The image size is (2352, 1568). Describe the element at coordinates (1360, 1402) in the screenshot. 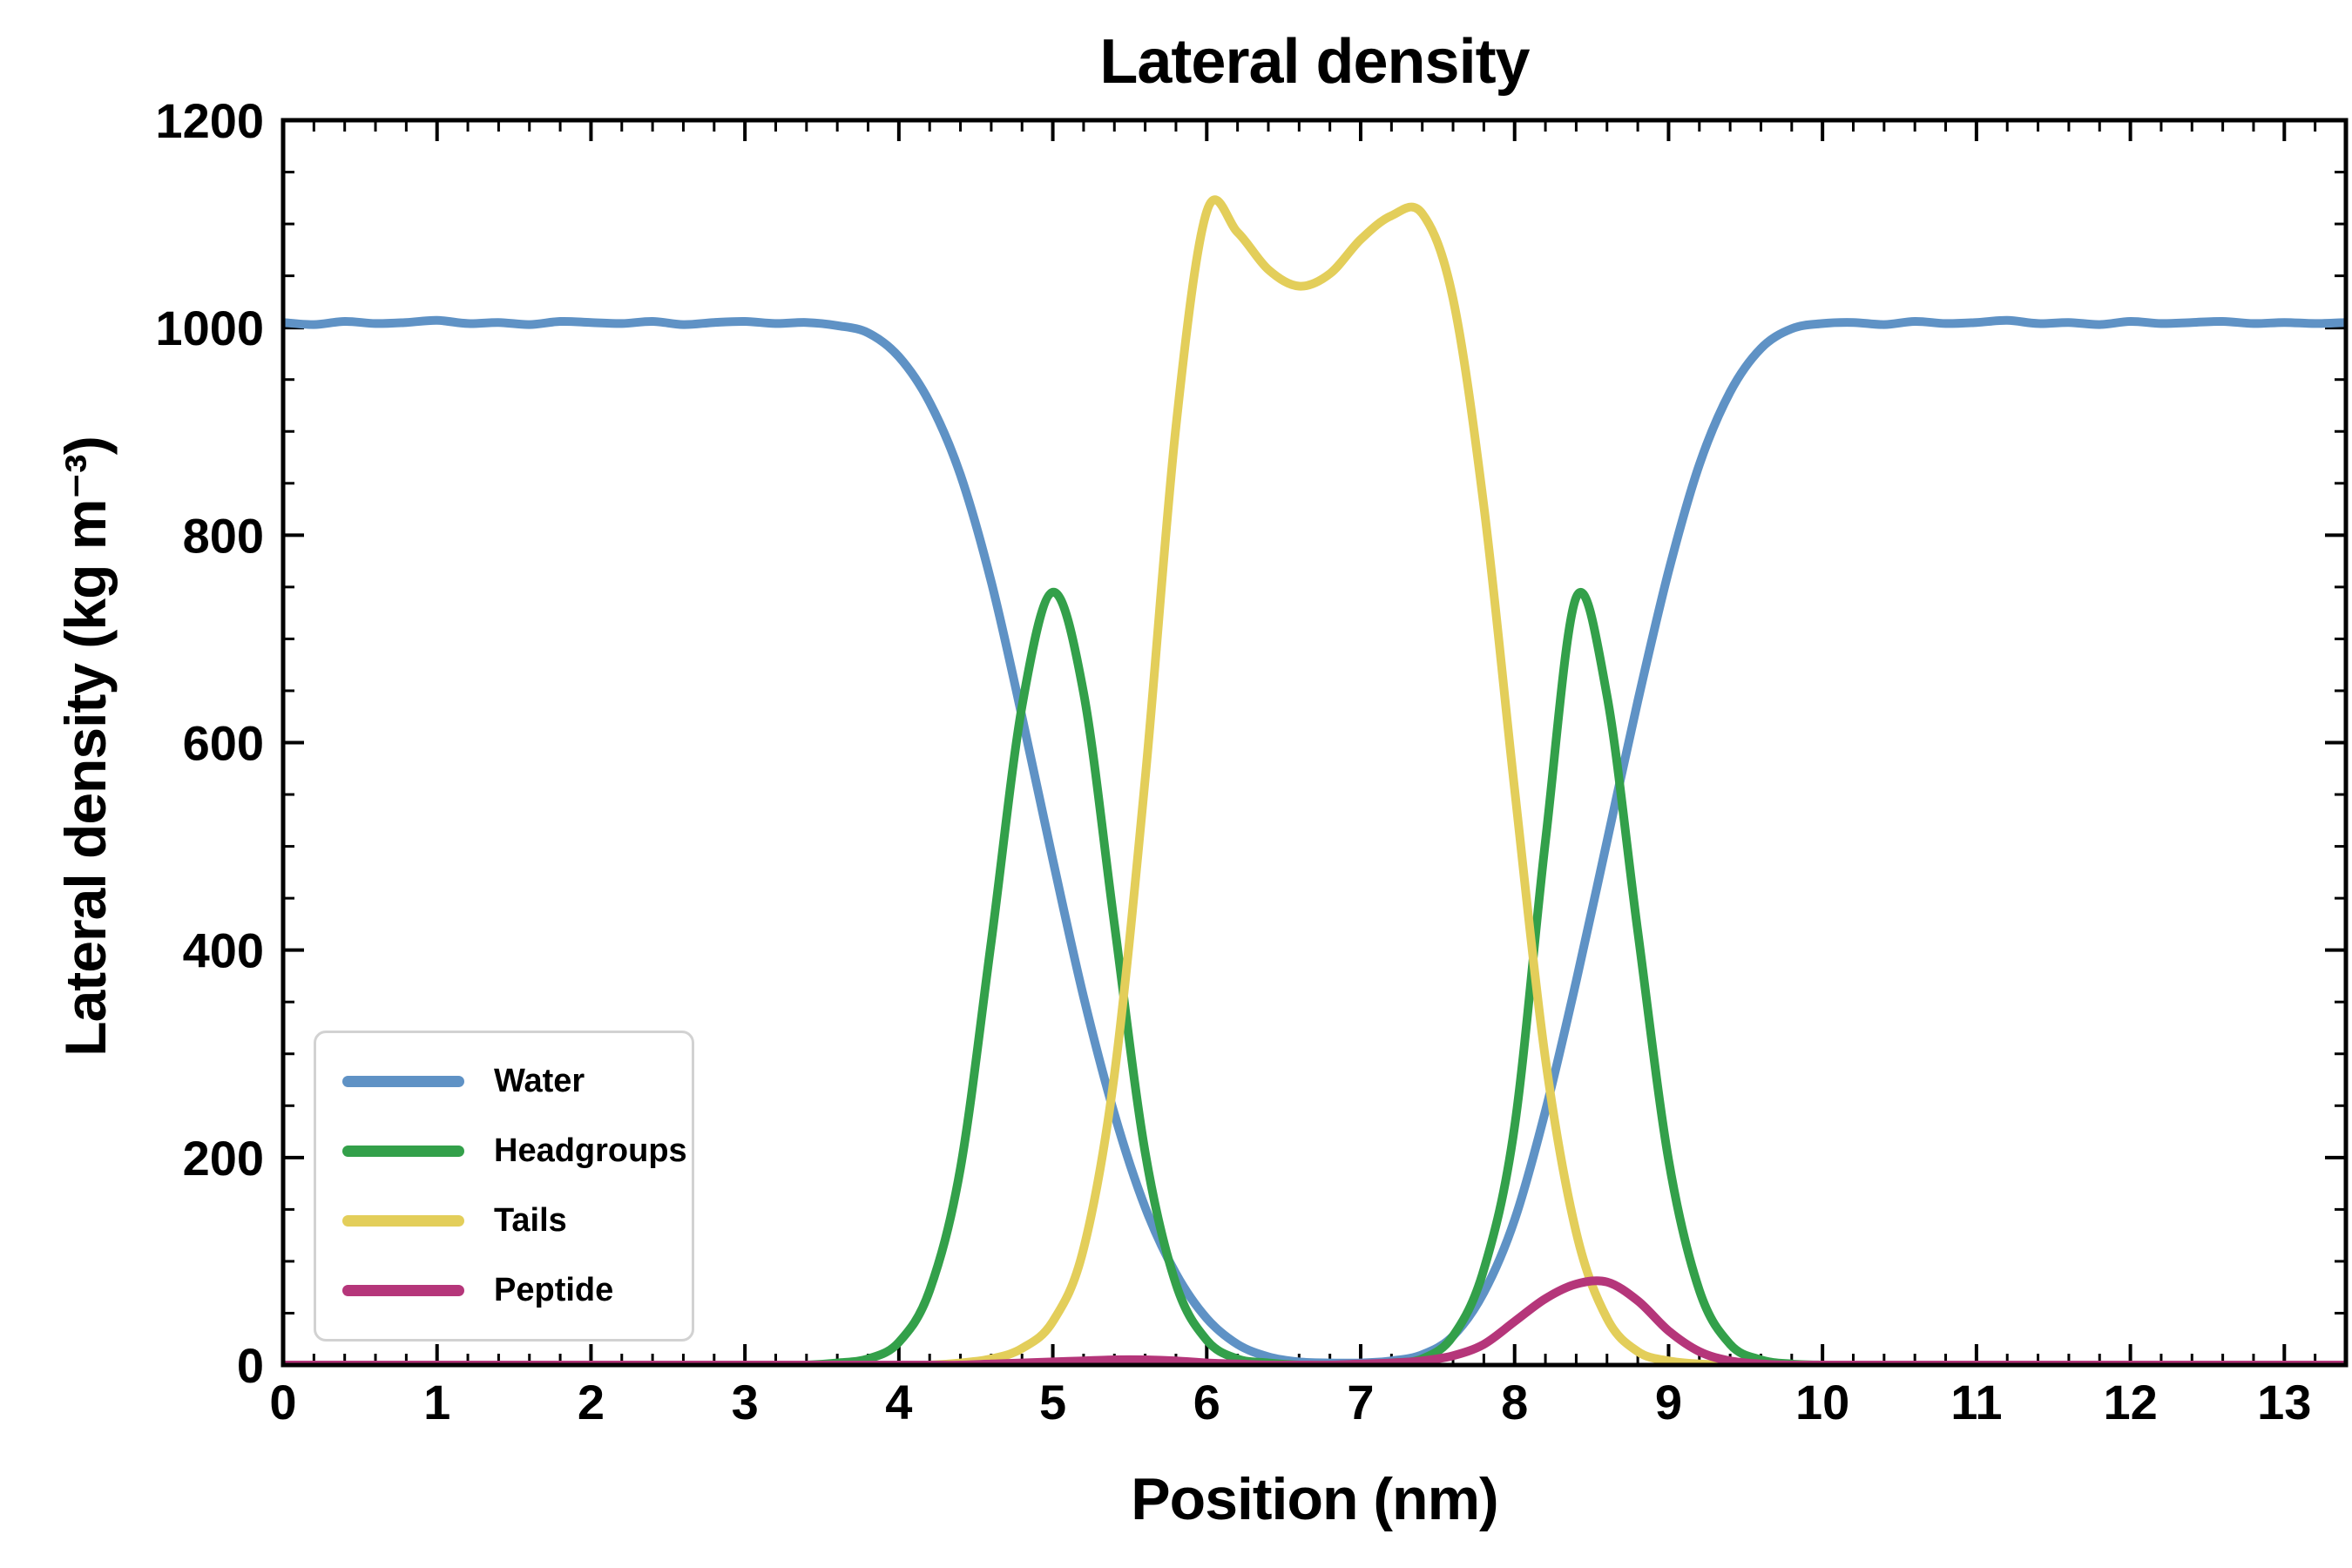

I see `x-tick-label: 7` at that location.